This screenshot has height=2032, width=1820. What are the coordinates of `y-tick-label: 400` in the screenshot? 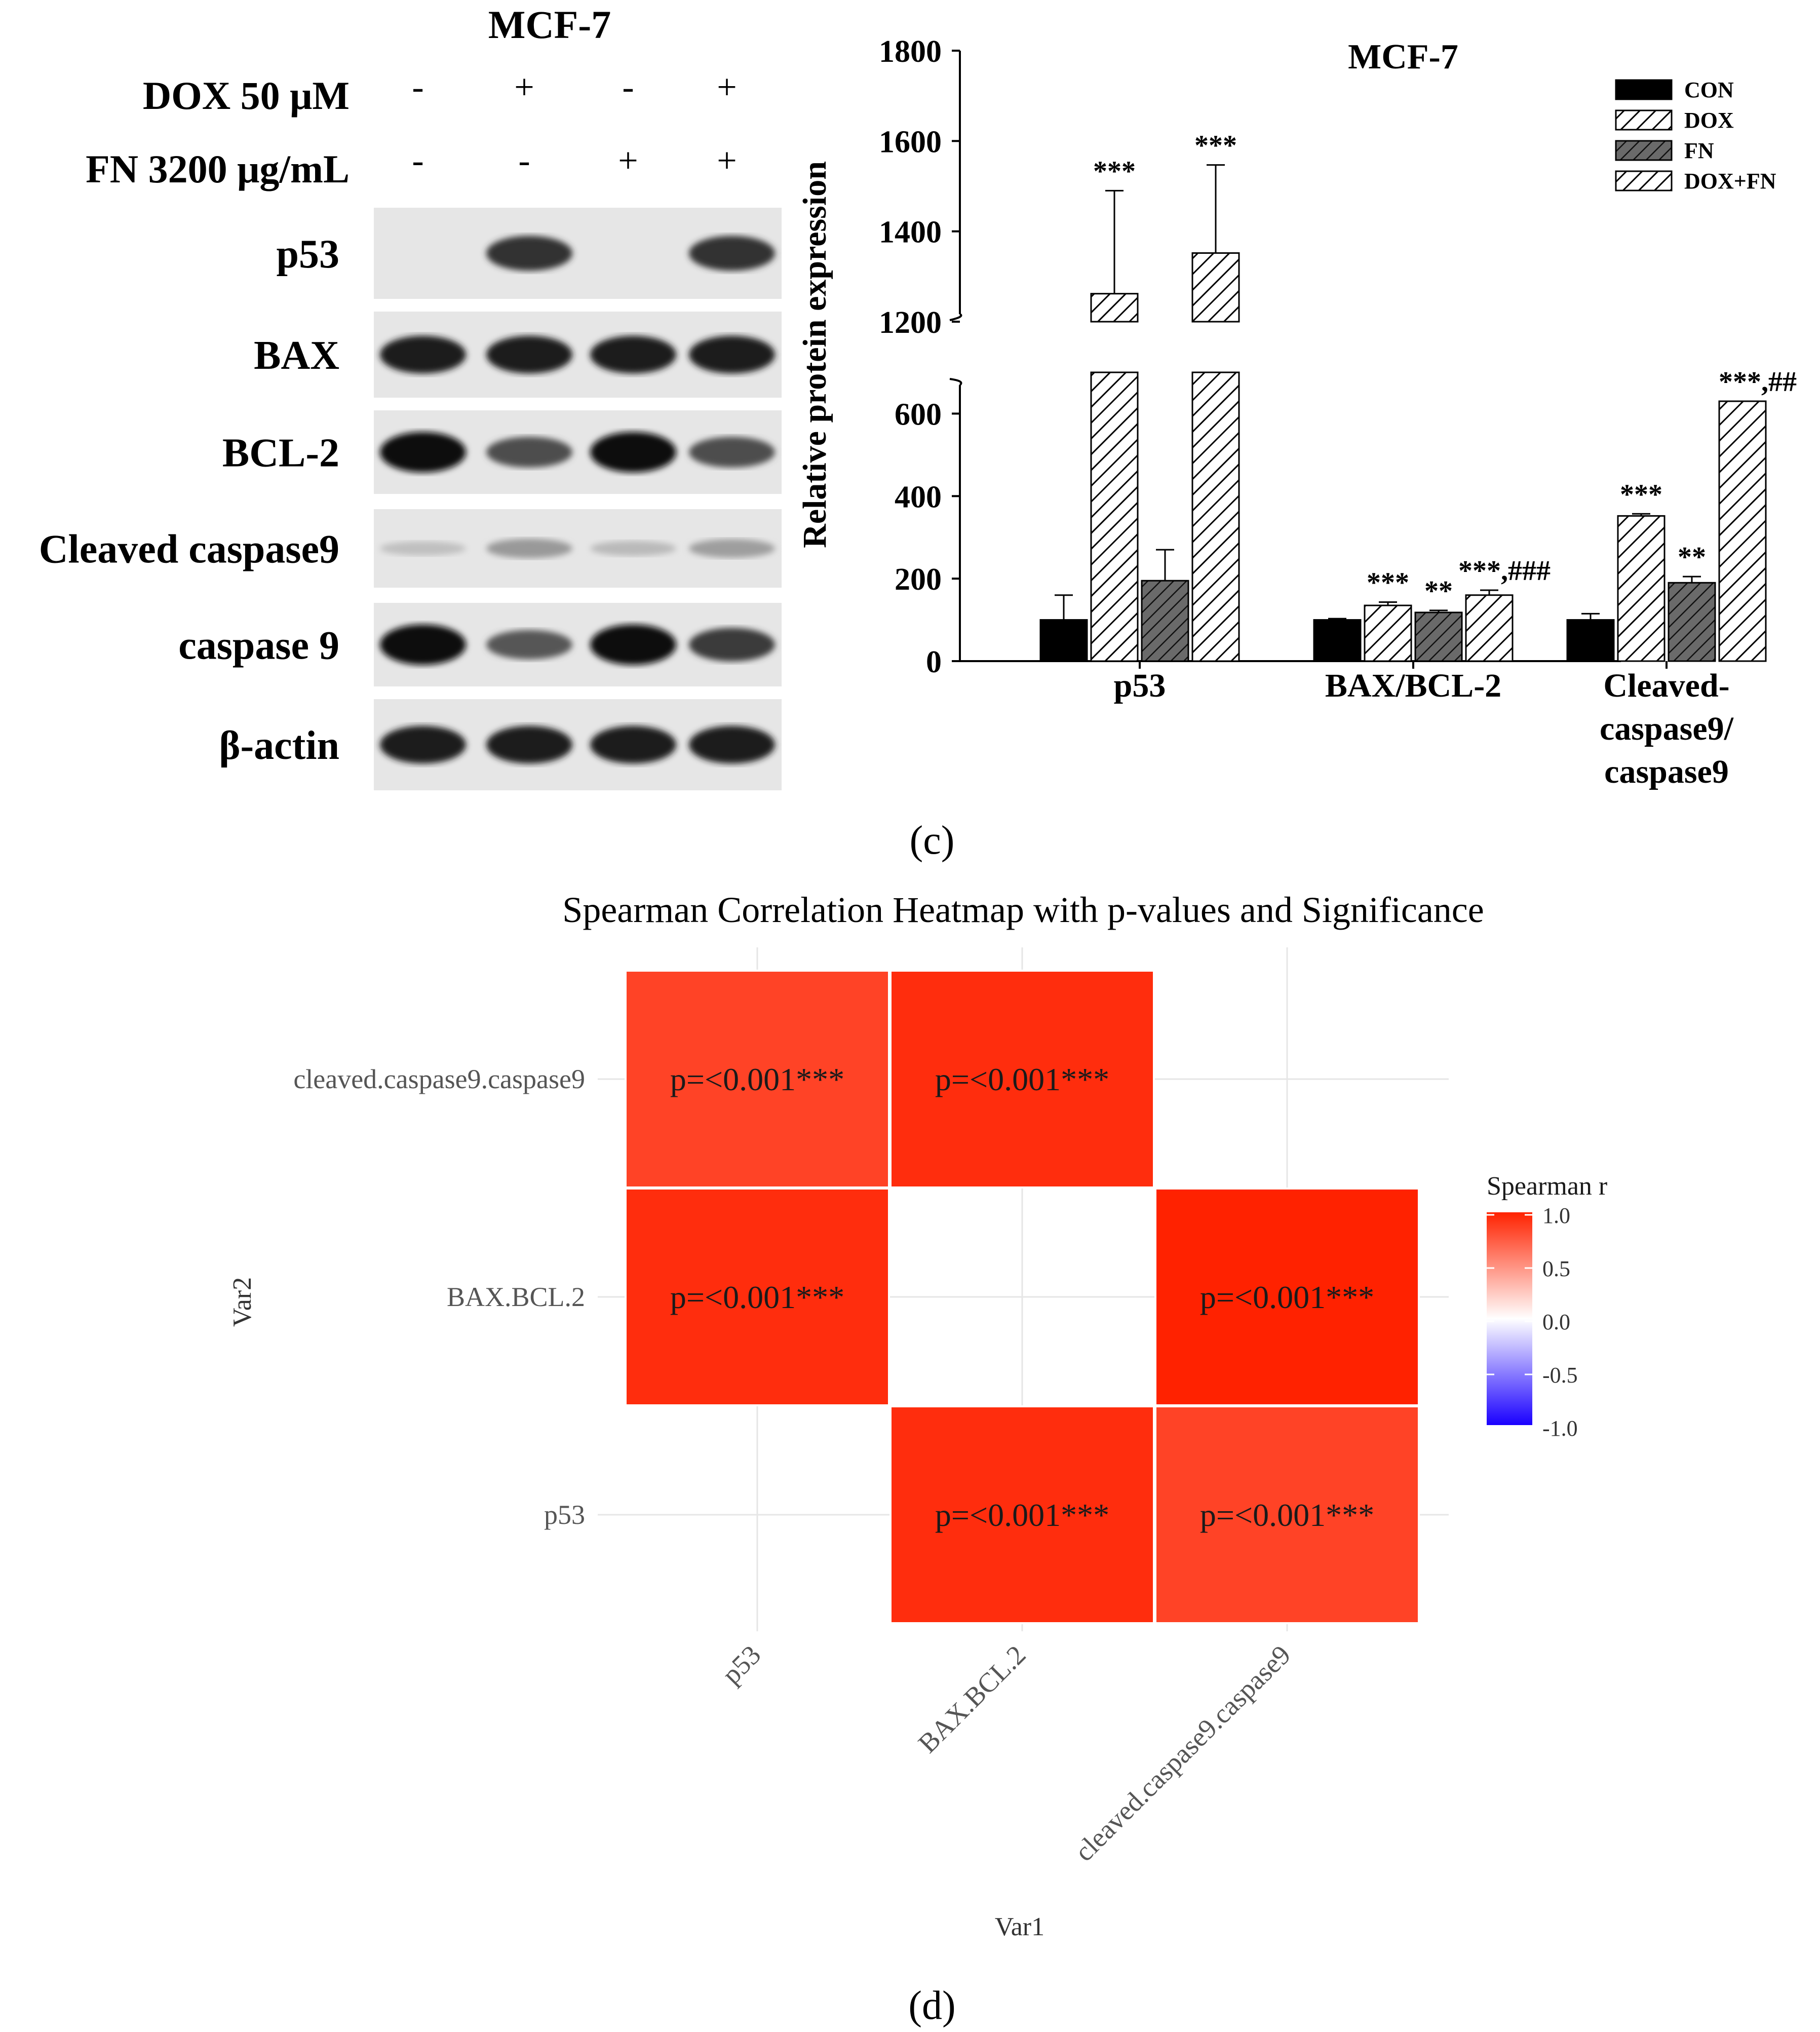 It's located at (918, 497).